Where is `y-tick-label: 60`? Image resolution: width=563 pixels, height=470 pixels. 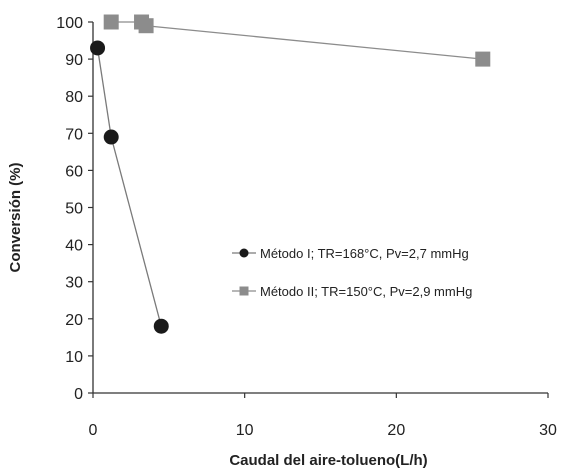
y-tick-label: 60 is located at coordinates (74, 171).